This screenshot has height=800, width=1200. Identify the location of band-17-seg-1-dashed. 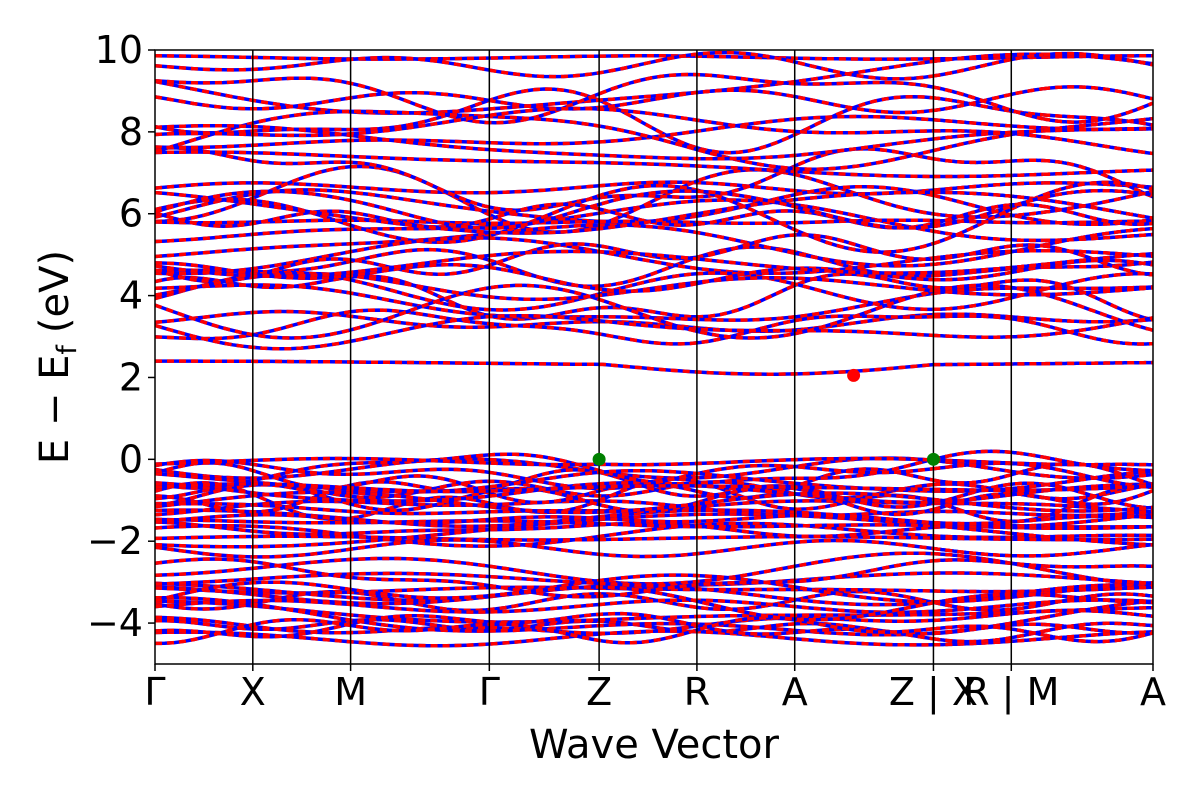
(988, 513).